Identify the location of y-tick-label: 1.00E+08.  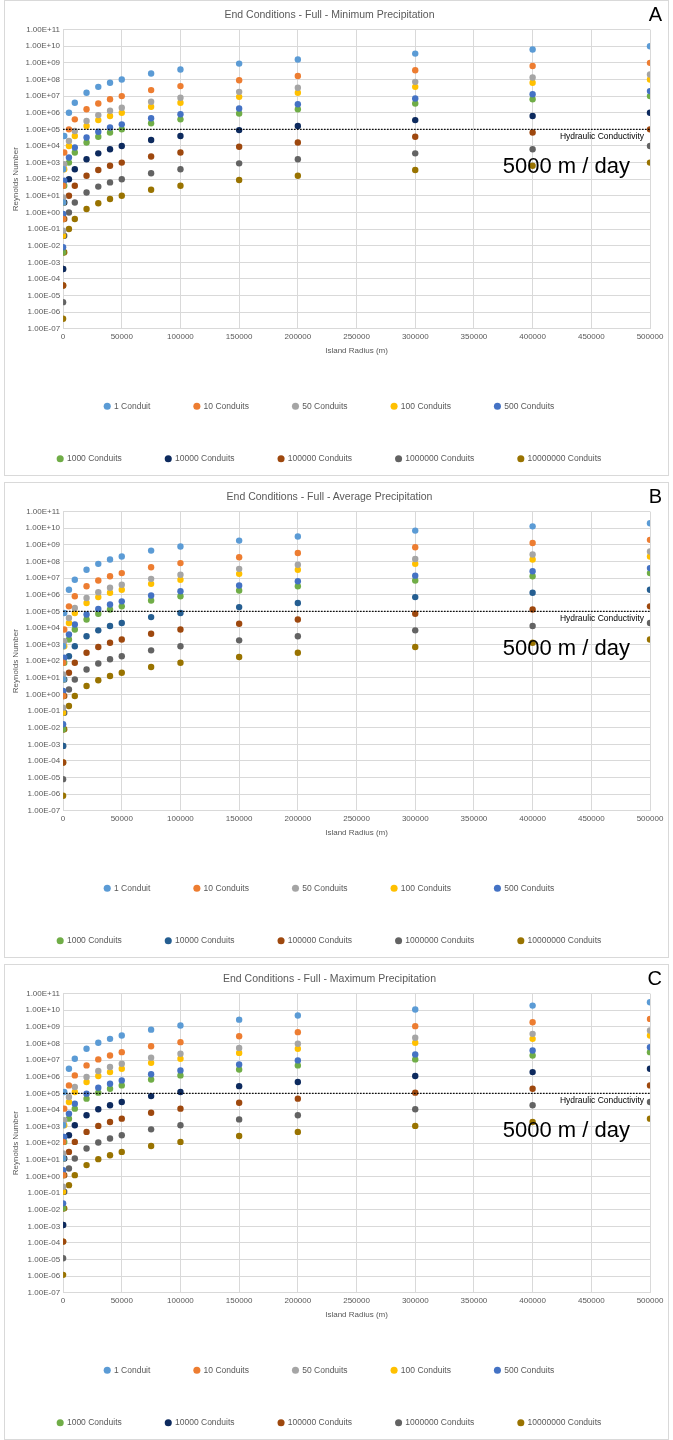
(43, 561).